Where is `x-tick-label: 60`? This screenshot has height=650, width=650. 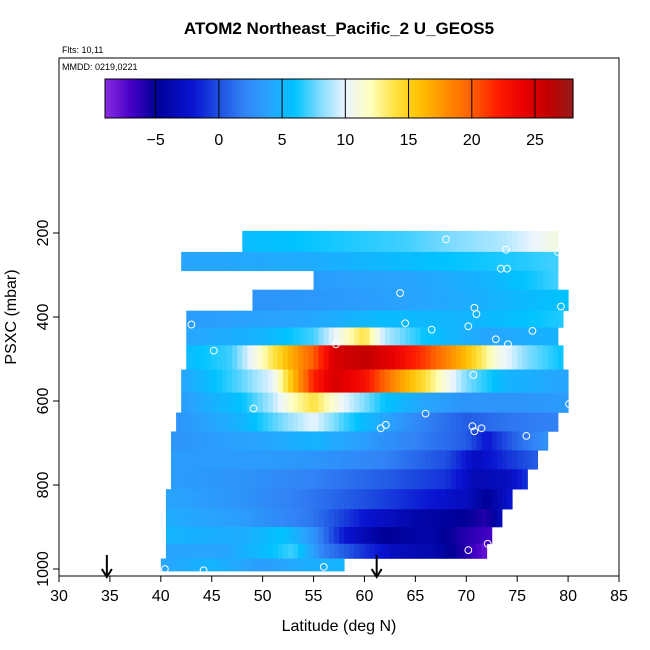 x-tick-label: 60 is located at coordinates (365, 596).